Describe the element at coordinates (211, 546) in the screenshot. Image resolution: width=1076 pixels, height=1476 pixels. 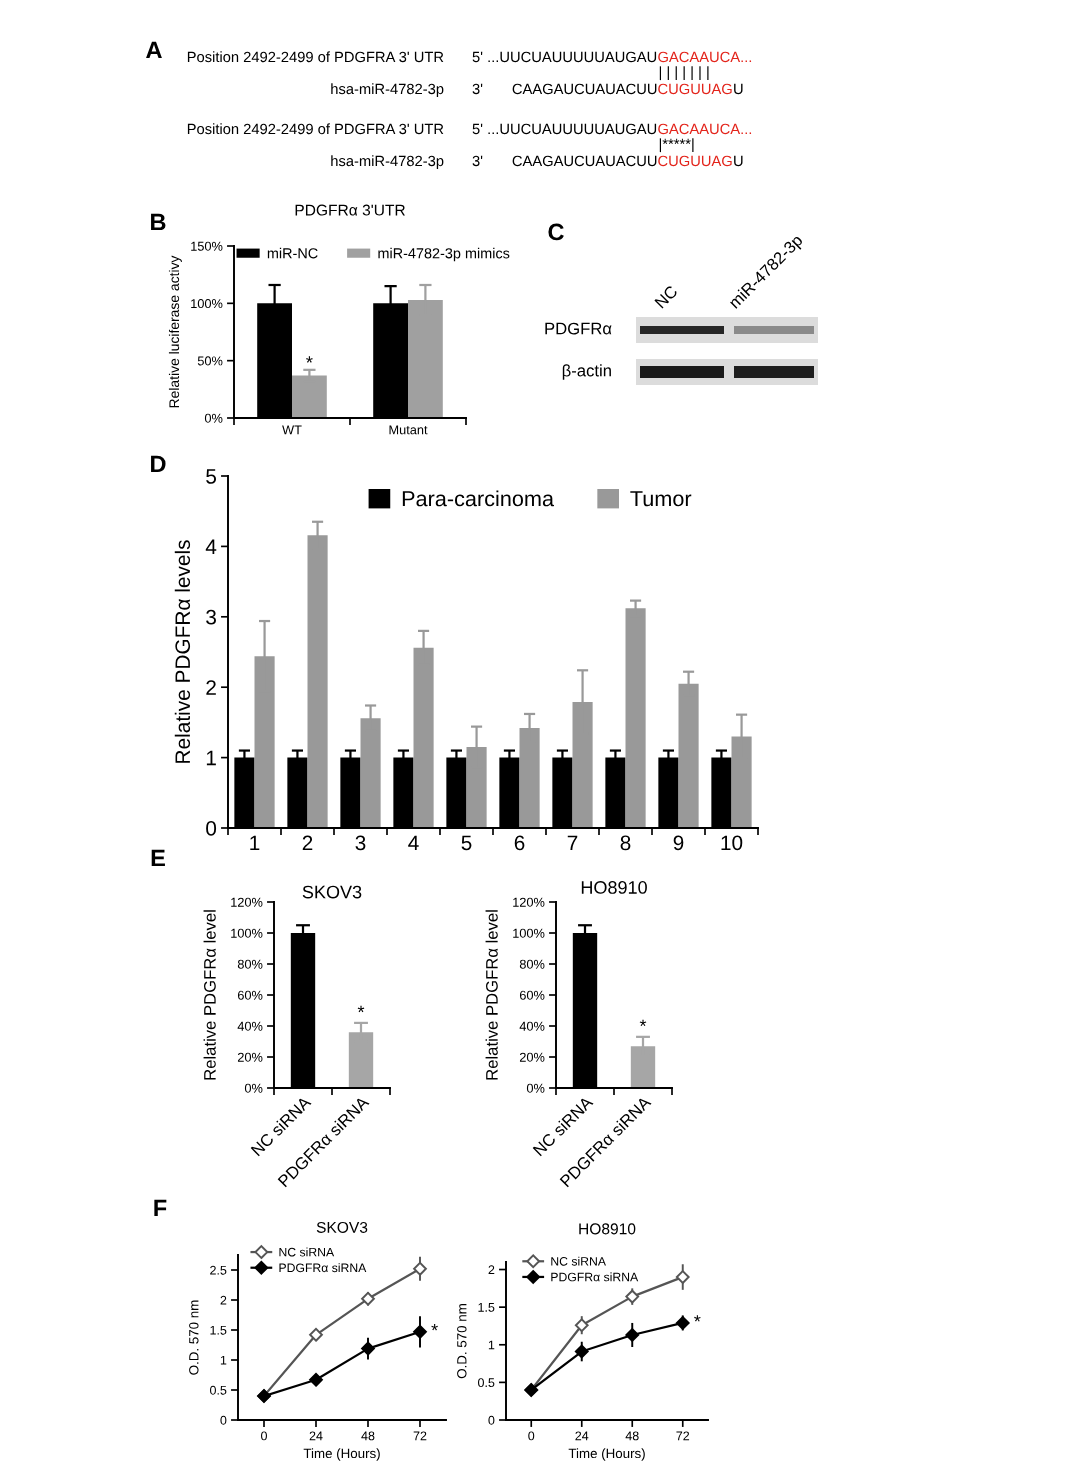
I see `y-tick-label: 4` at that location.